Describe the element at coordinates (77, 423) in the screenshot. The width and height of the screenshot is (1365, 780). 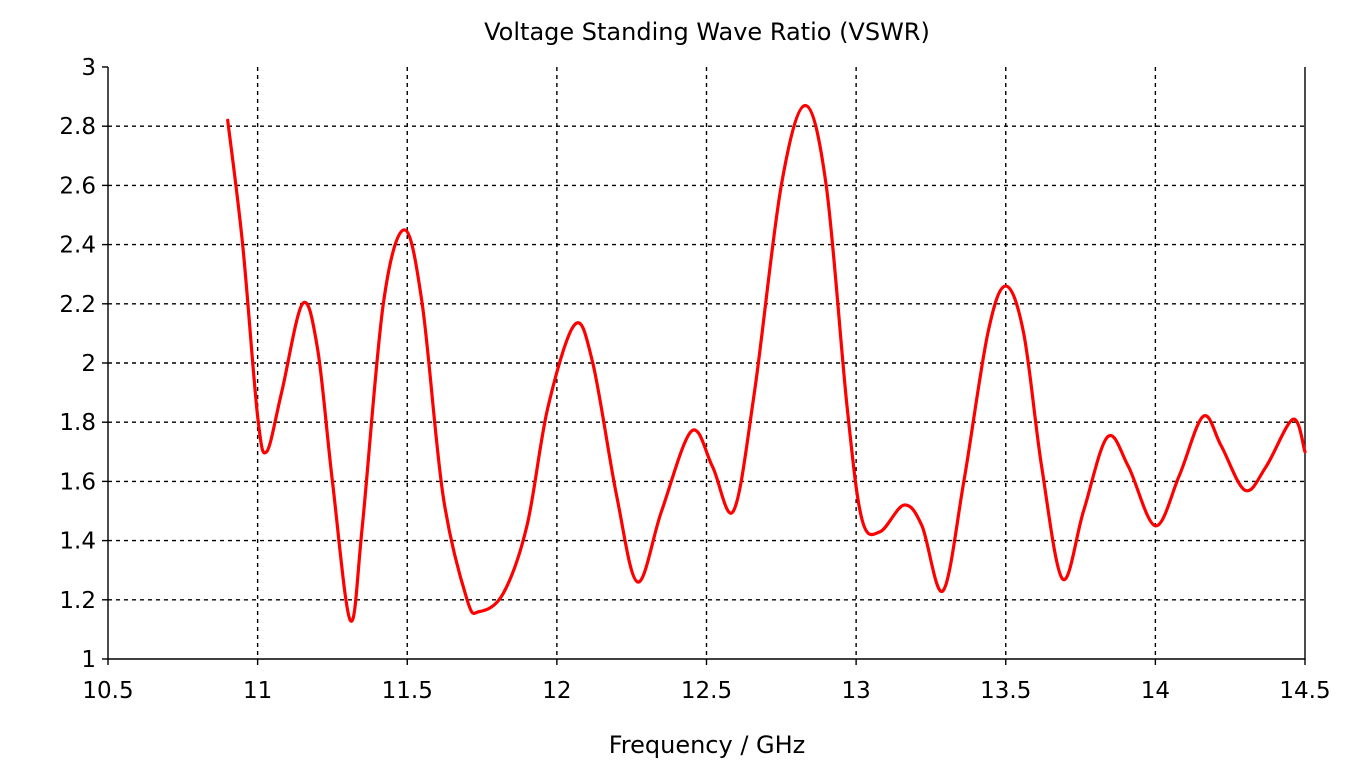
I see `y-tick-label: 1.8` at that location.